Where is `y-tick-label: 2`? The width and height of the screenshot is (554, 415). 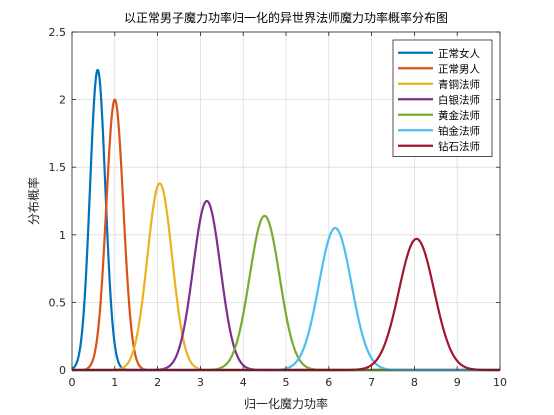
y-tick-label: 2 is located at coordinates (62, 100).